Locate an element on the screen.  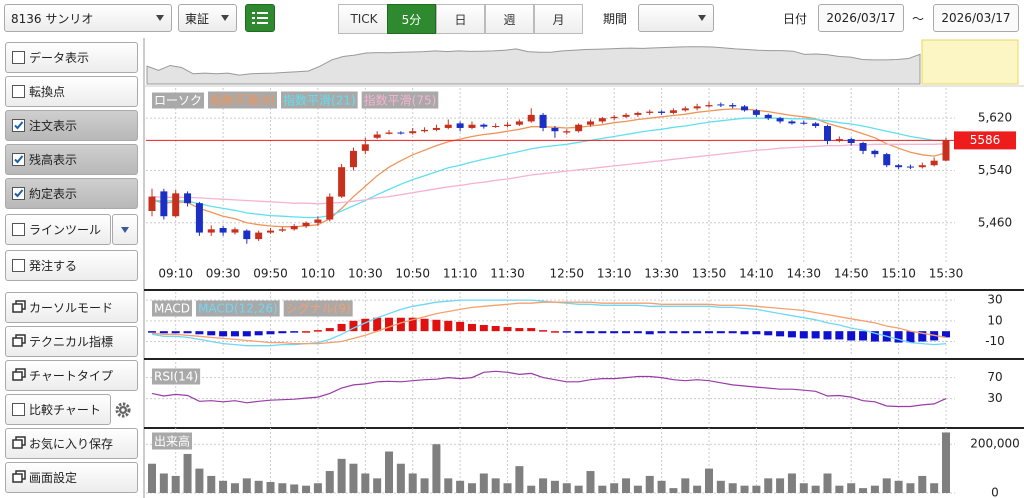
y-tick-label: 30 is located at coordinates (994, 398).